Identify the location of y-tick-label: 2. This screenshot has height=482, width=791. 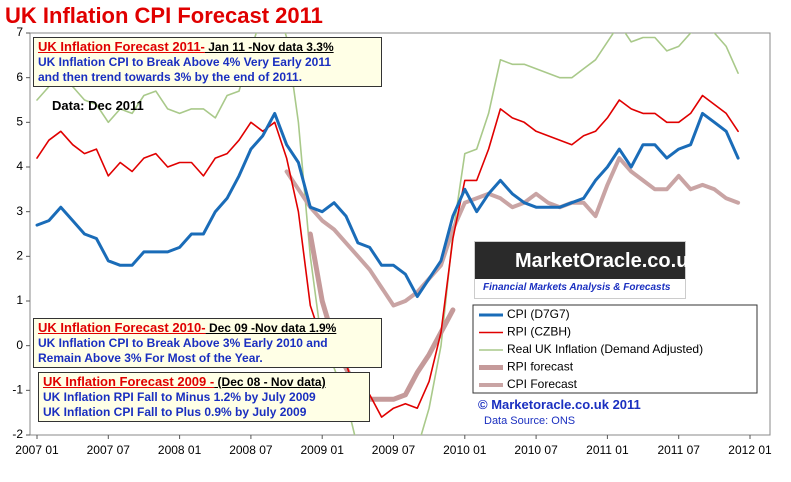
(19, 256).